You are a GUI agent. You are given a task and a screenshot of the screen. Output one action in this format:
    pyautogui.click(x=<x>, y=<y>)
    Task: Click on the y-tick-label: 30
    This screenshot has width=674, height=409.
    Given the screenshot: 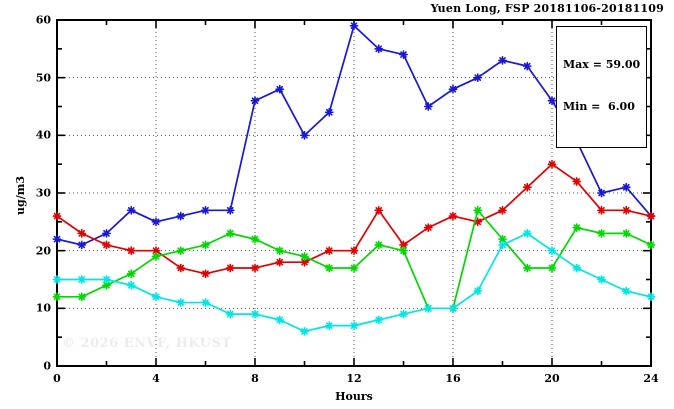 What is the action you would take?
    pyautogui.click(x=43, y=193)
    